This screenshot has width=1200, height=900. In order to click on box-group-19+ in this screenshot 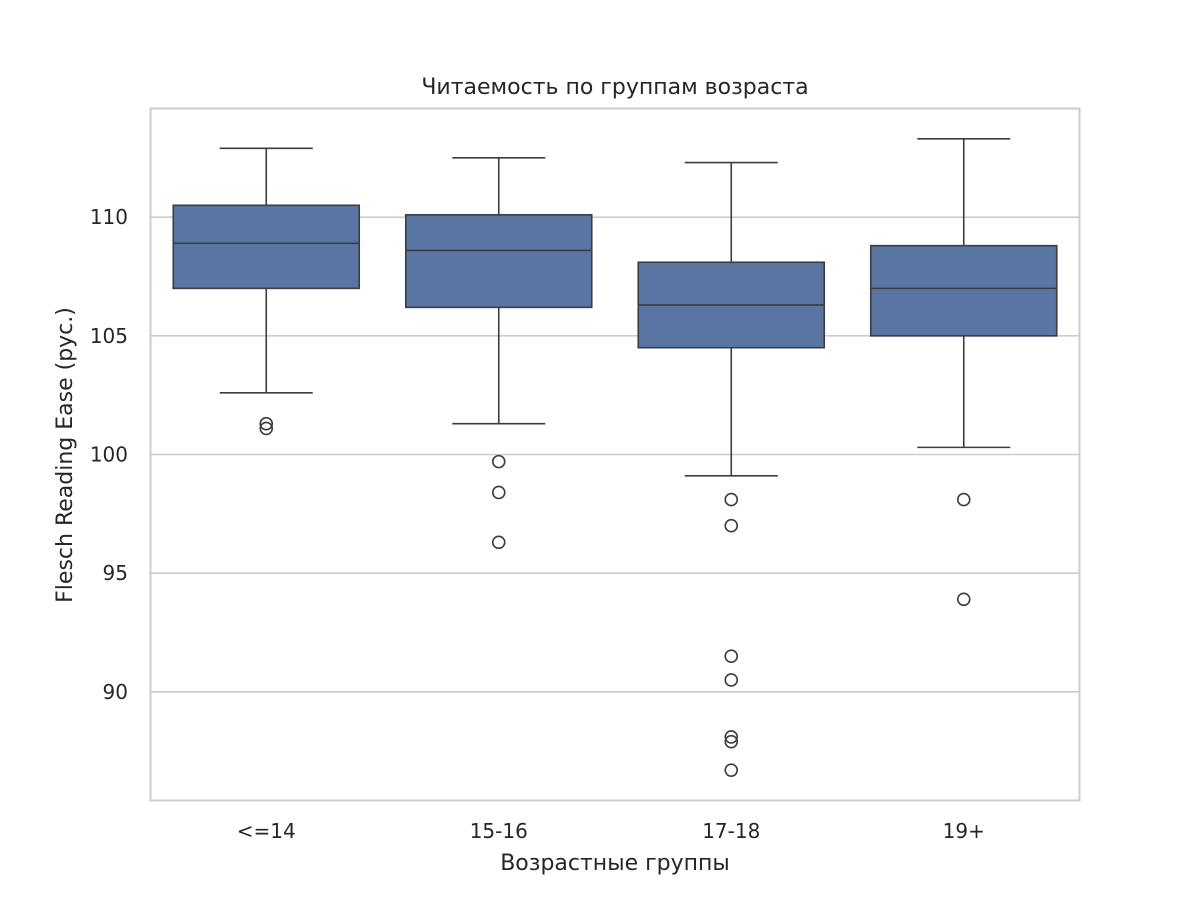, I will do `click(963, 372)`.